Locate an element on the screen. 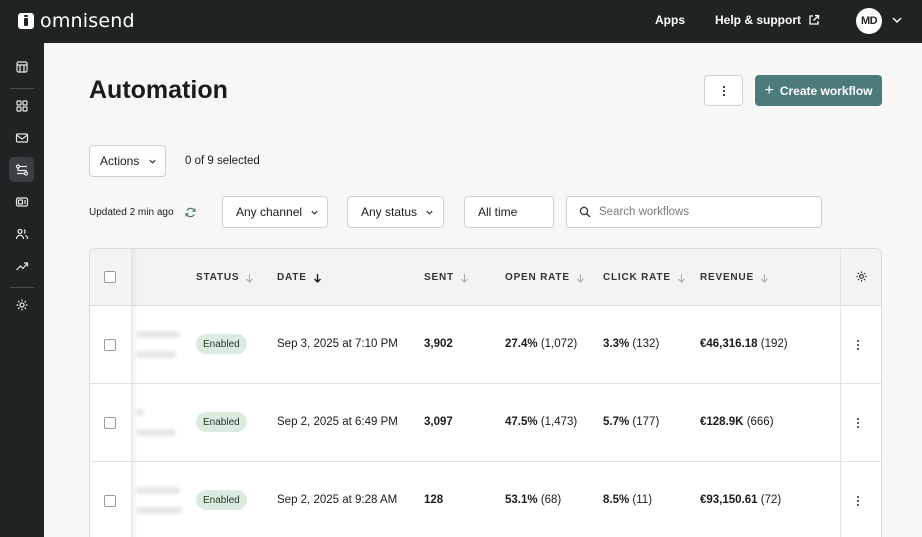 This screenshot has height=537, width=922. column-header-click-rate: CLICK RATE is located at coordinates (644, 277).